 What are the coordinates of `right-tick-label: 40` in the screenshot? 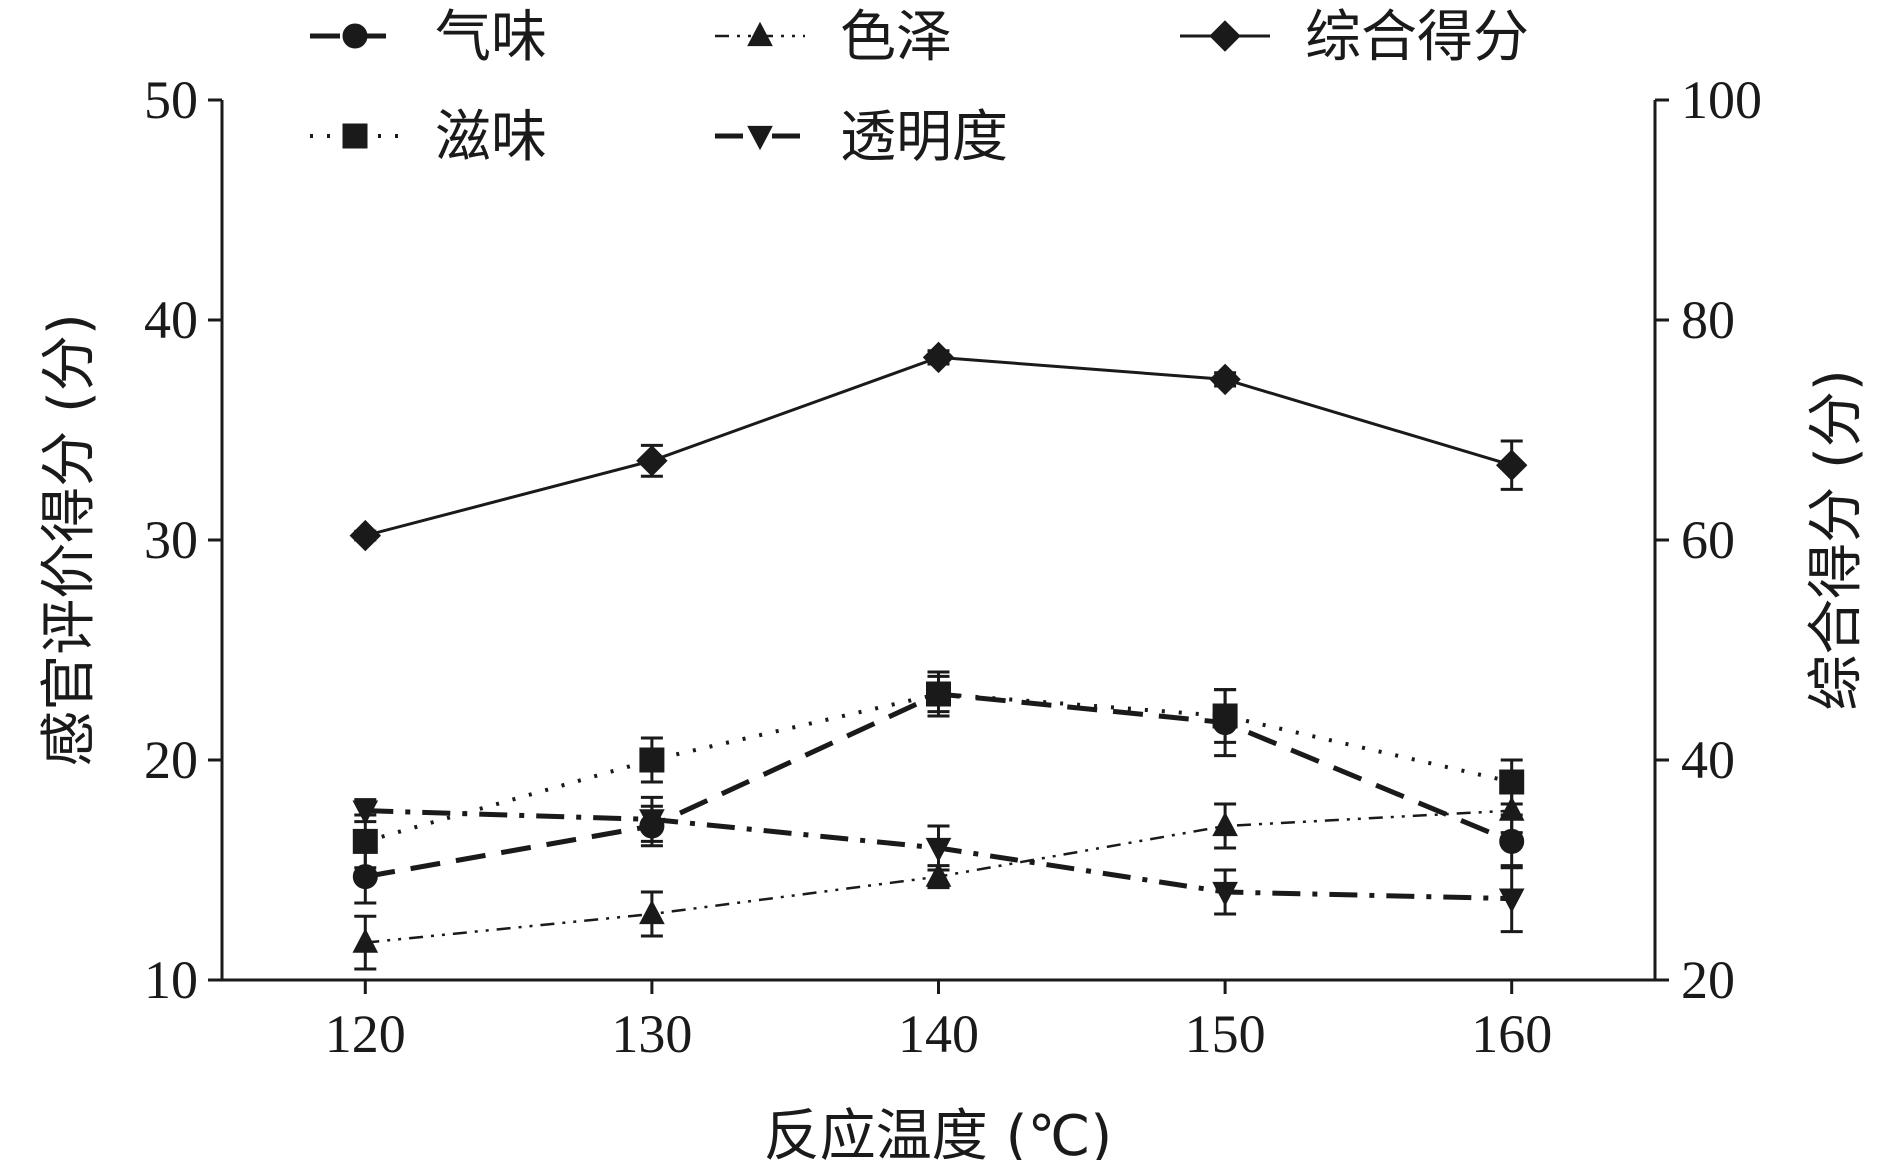 It's located at (1708, 760).